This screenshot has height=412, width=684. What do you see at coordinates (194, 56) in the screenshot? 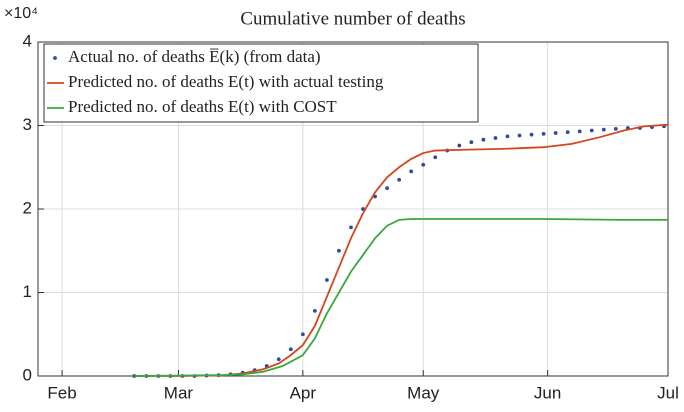
I see `legend-label: Actual no. of deaths E̅(k) (from data)` at bounding box center [194, 56].